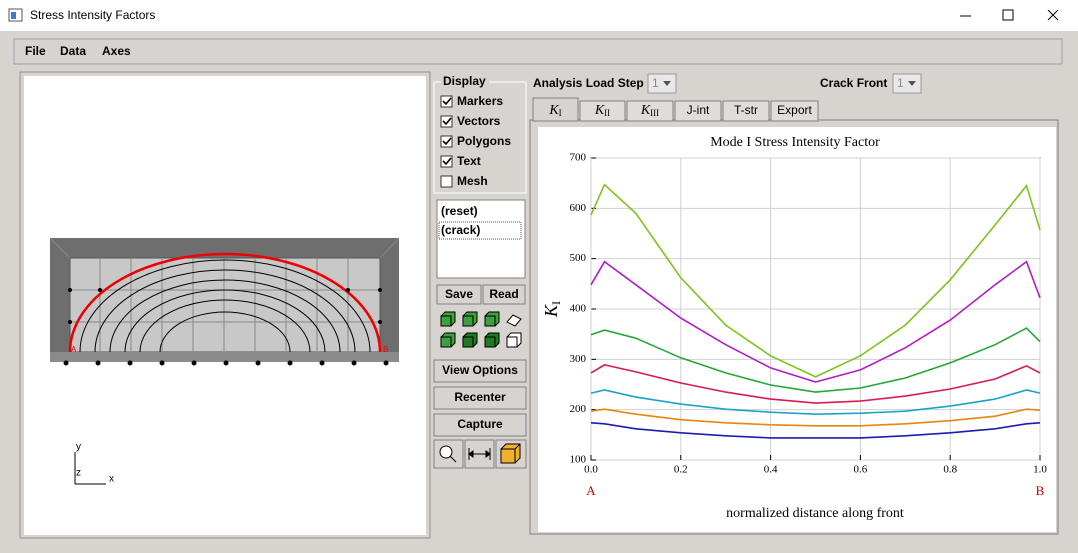  I want to click on title-bar, so click(539, 15).